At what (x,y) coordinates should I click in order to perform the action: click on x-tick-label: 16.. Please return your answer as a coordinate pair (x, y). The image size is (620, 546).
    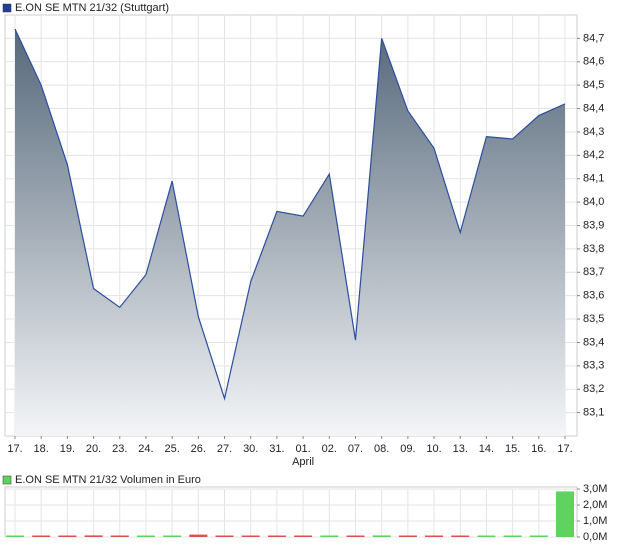
    Looking at the image, I should click on (538, 449).